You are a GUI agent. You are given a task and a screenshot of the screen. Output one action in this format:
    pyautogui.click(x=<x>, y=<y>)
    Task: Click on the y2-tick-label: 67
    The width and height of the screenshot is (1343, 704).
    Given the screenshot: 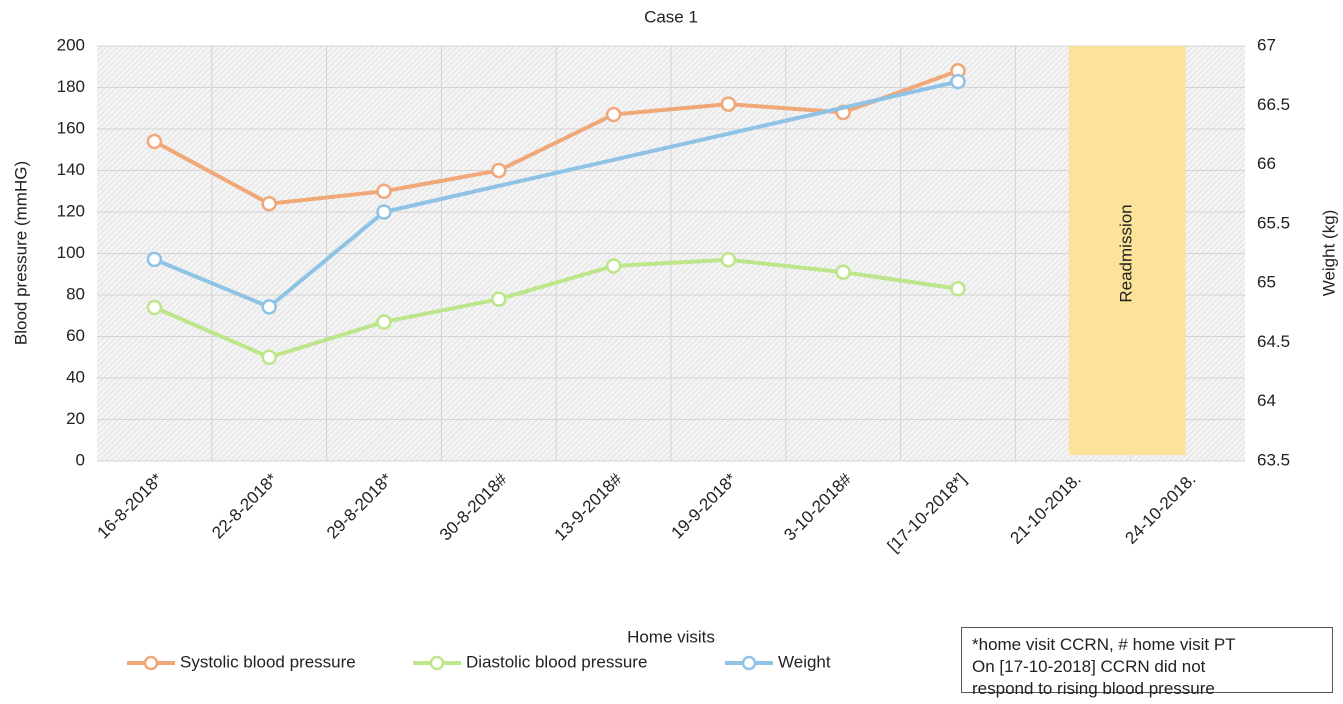 What is the action you would take?
    pyautogui.click(x=1266, y=44)
    